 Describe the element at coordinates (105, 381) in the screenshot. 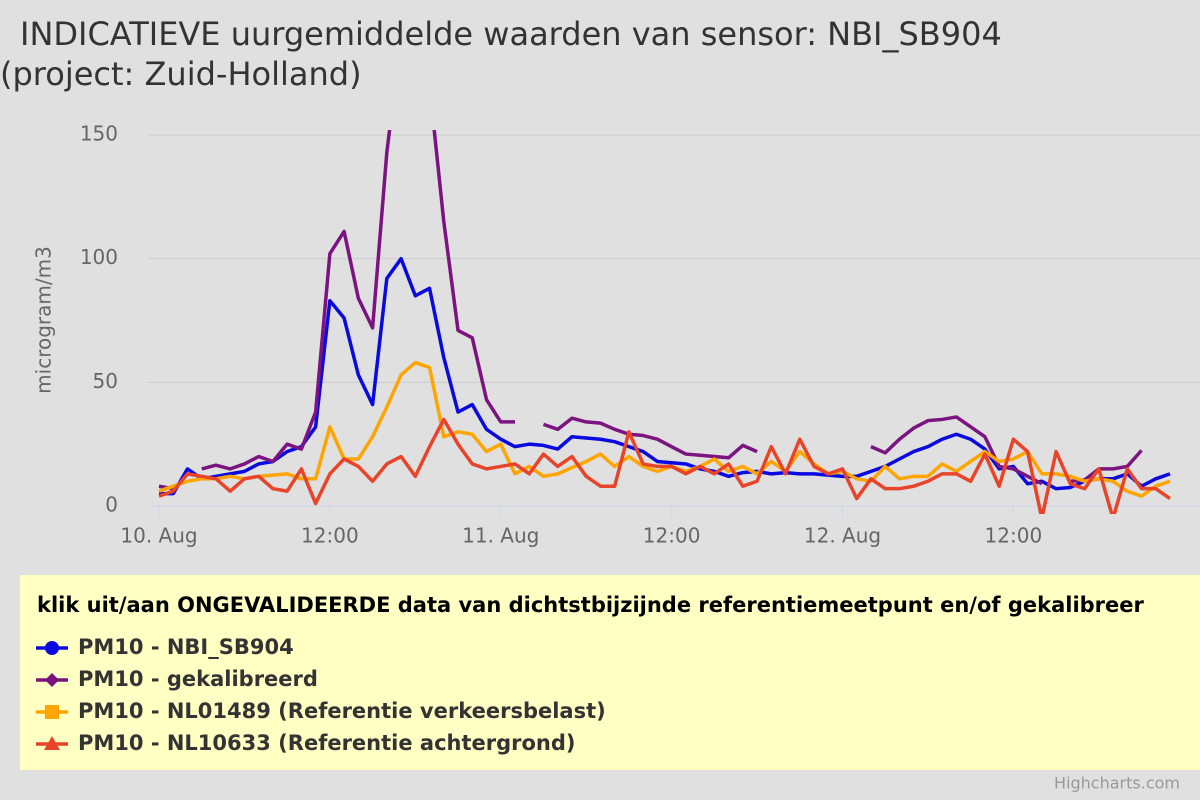

I see `y-tick-label: 50` at that location.